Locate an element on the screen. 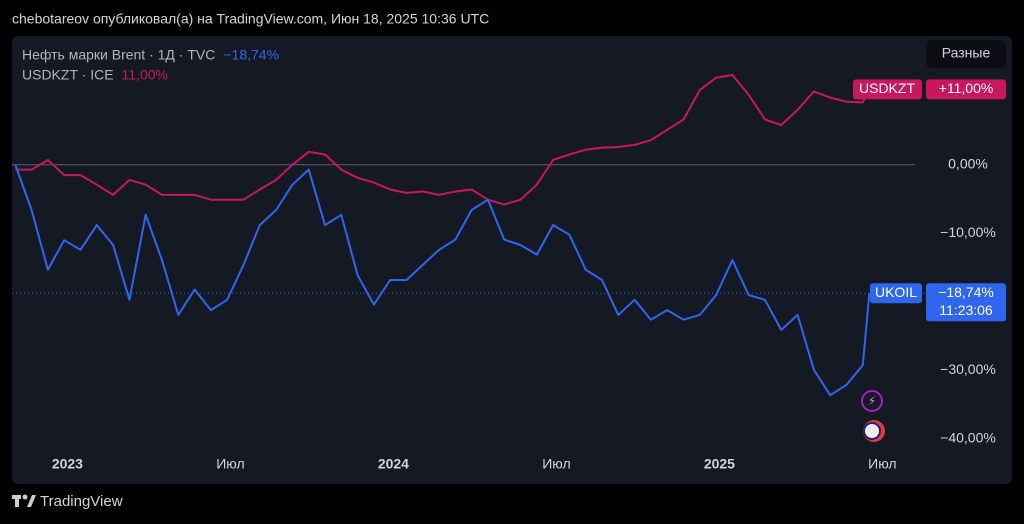  button-label: Разные is located at coordinates (966, 53).